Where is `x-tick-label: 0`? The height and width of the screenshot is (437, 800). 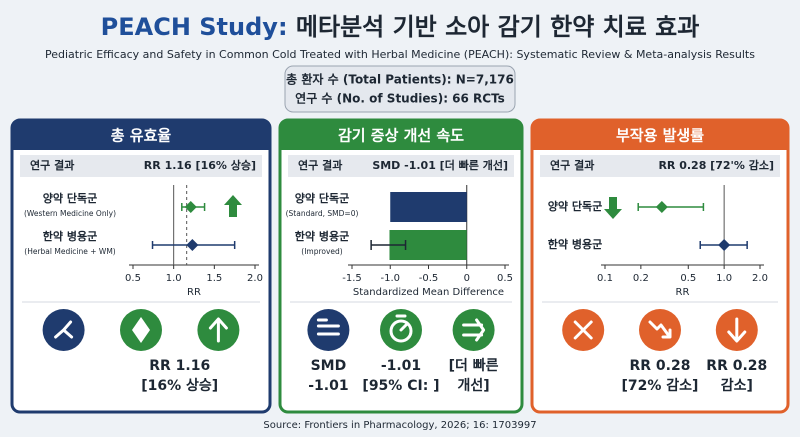
x-tick-label: 0 is located at coordinates (467, 278).